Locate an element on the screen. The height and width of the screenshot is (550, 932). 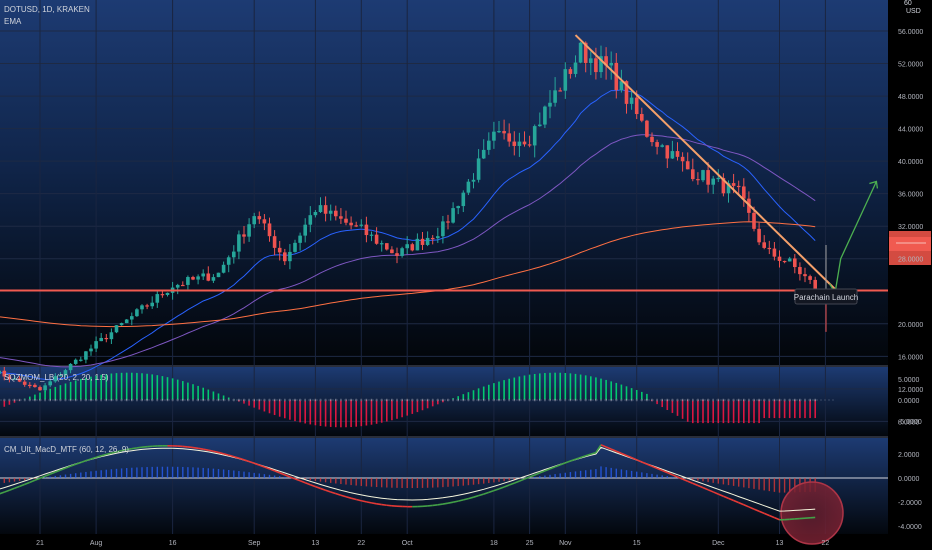
price-tick: 8.0000 is located at coordinates (909, 422).